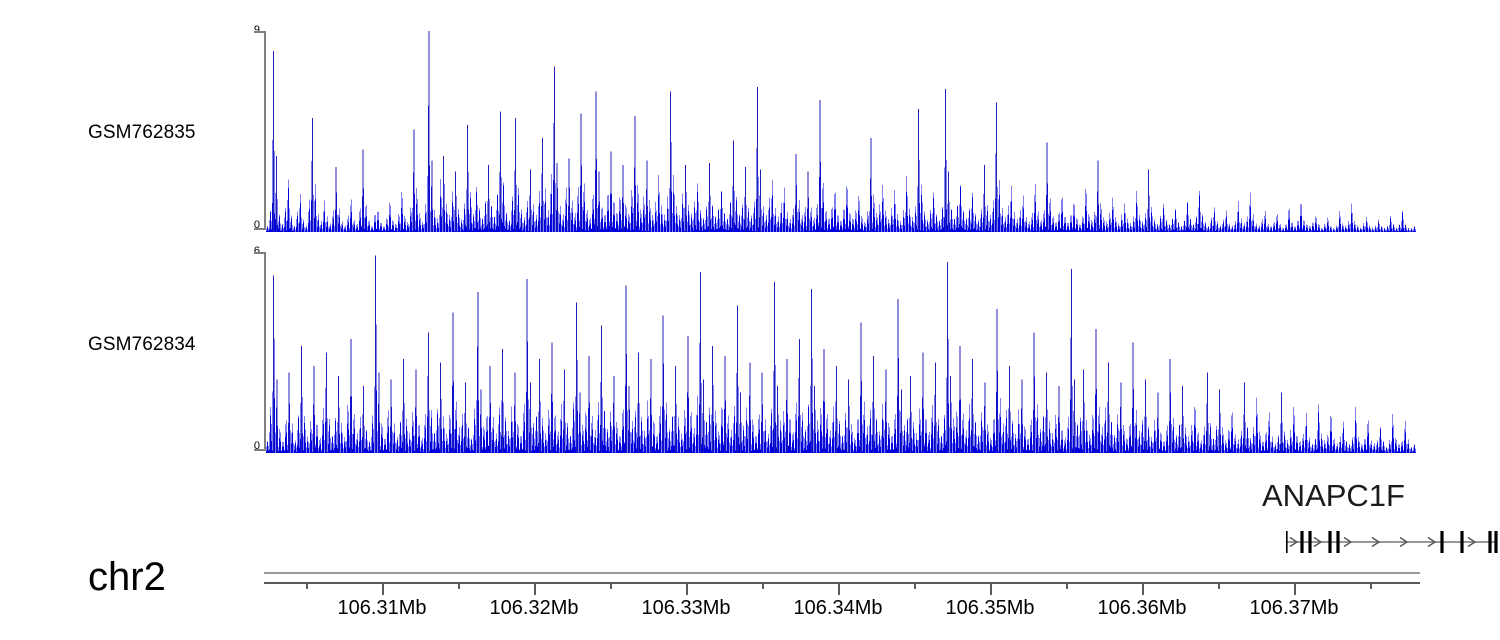 Image resolution: width=1500 pixels, height=640 pixels. What do you see at coordinates (534, 608) in the screenshot?
I see `ruler-tick-label: 106.32Mb` at bounding box center [534, 608].